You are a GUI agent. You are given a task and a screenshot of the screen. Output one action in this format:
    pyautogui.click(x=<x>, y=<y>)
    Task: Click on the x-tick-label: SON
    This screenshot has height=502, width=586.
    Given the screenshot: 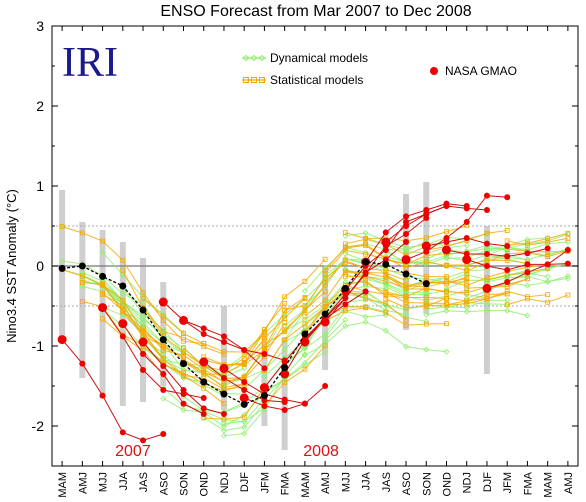 What is the action you would take?
    pyautogui.click(x=185, y=484)
    